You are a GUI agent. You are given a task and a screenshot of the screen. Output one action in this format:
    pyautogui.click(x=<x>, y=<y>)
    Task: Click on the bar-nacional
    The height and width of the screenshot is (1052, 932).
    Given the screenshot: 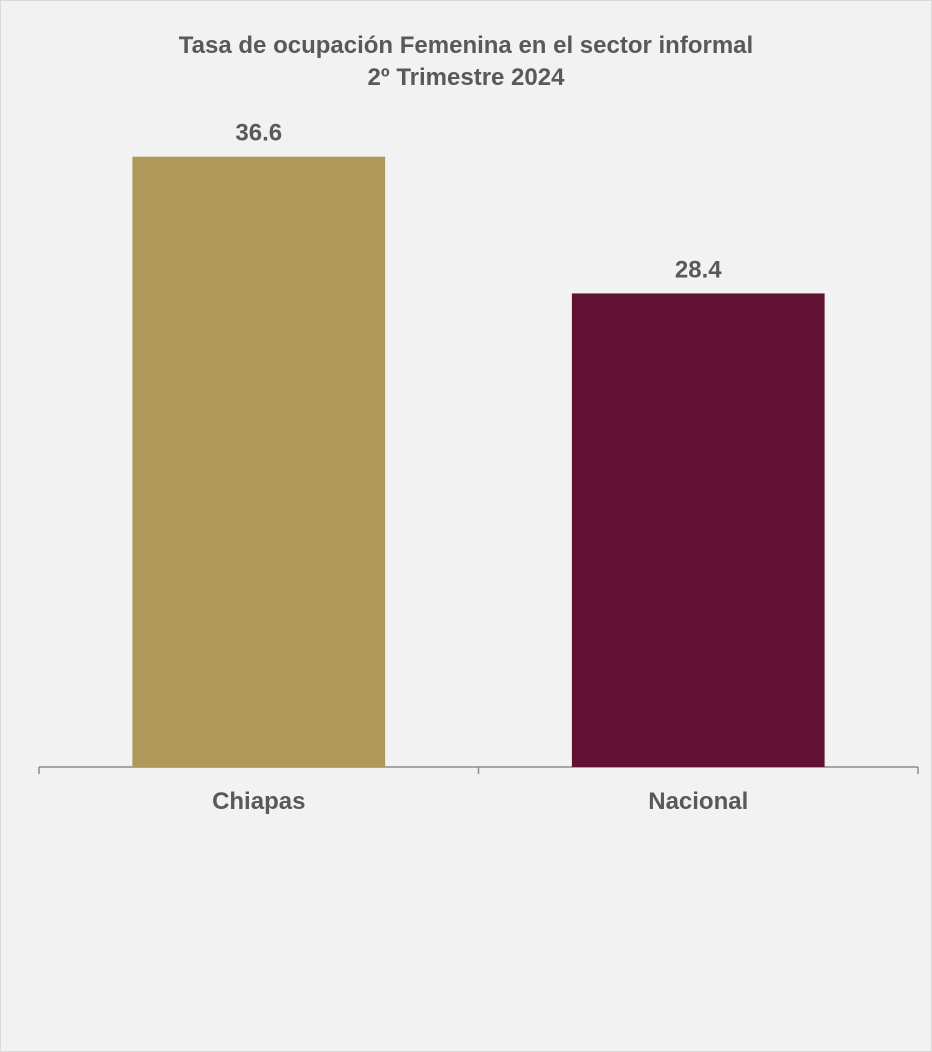 What is the action you would take?
    pyautogui.click(x=698, y=530)
    